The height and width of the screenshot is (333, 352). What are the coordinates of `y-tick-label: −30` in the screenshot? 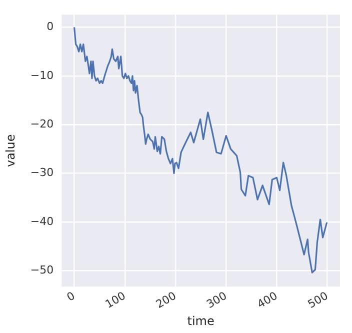 It's located at (42, 173).